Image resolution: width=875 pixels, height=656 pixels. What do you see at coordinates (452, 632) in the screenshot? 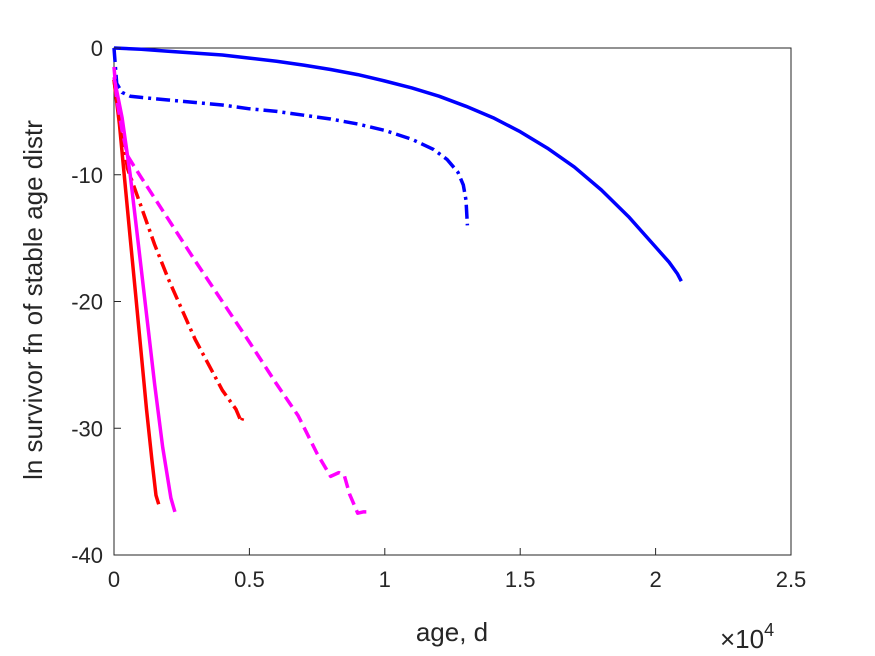
I see `x-axis-label: age, d` at bounding box center [452, 632].